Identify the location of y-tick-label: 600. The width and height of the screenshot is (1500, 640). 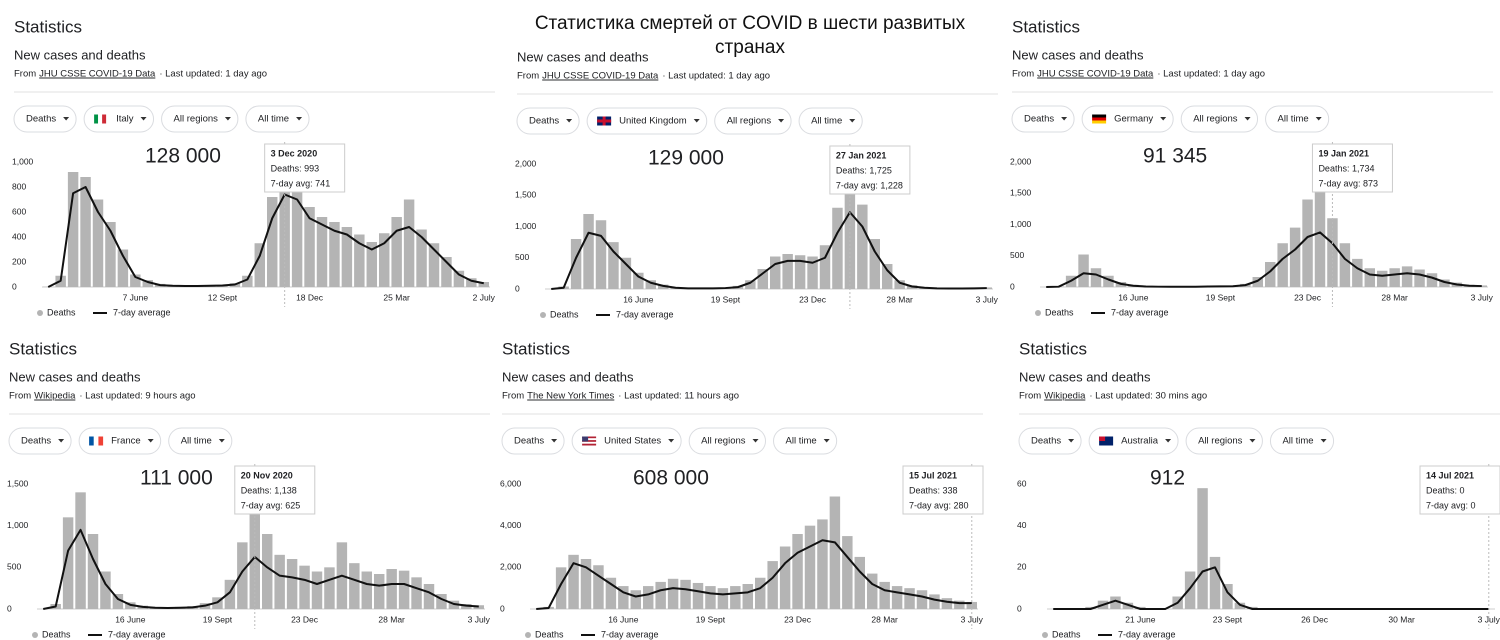
(19, 211).